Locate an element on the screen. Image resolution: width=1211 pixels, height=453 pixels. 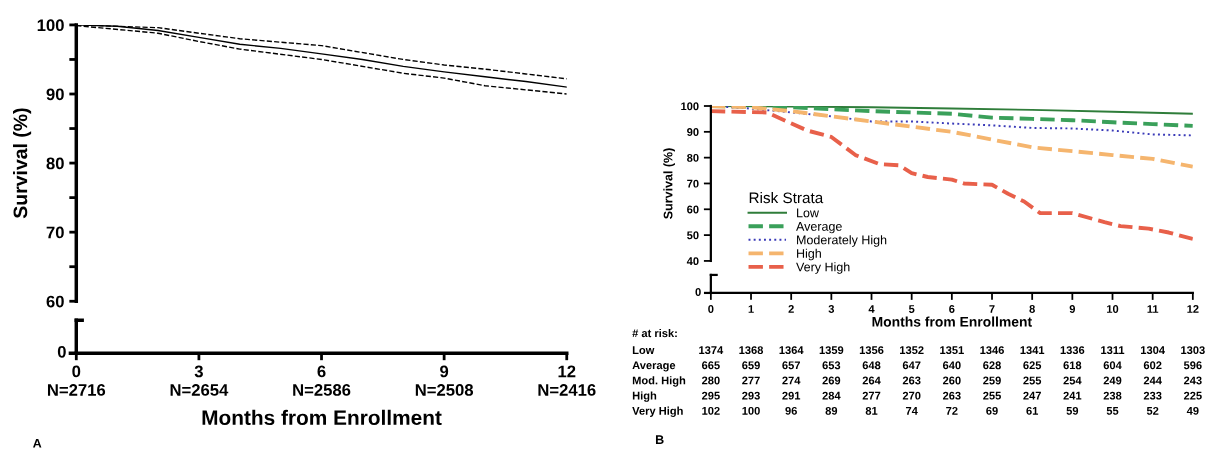
text: 102 is located at coordinates (711, 410).